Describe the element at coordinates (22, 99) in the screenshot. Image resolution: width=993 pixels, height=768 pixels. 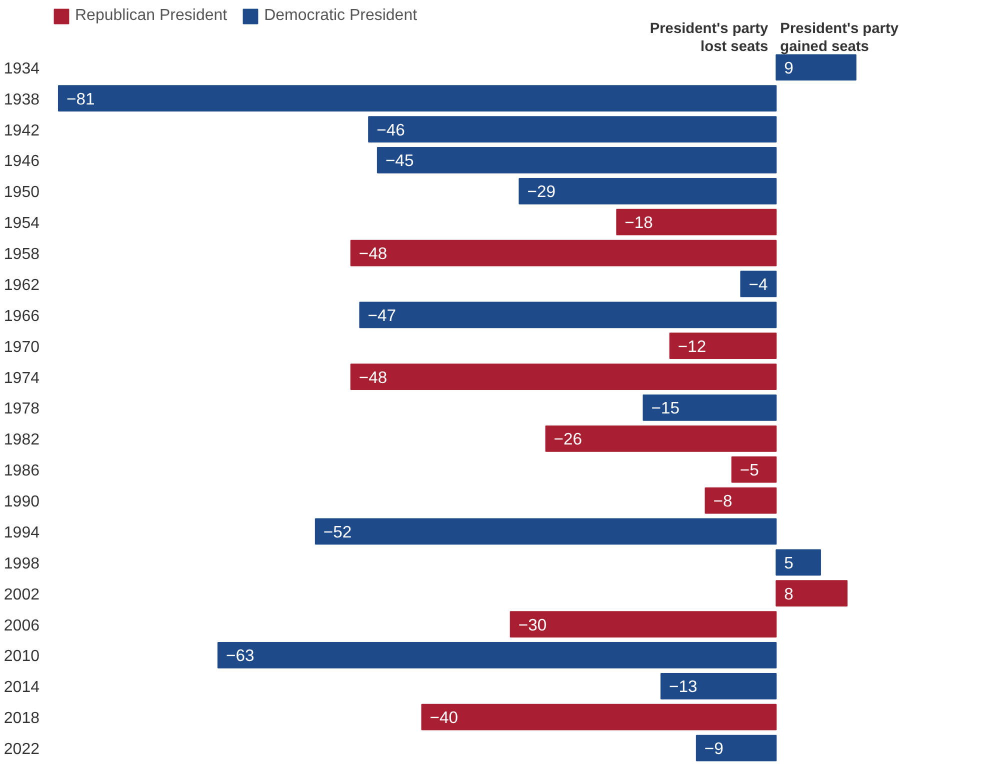
I see `y-tick-label: 1938` at that location.